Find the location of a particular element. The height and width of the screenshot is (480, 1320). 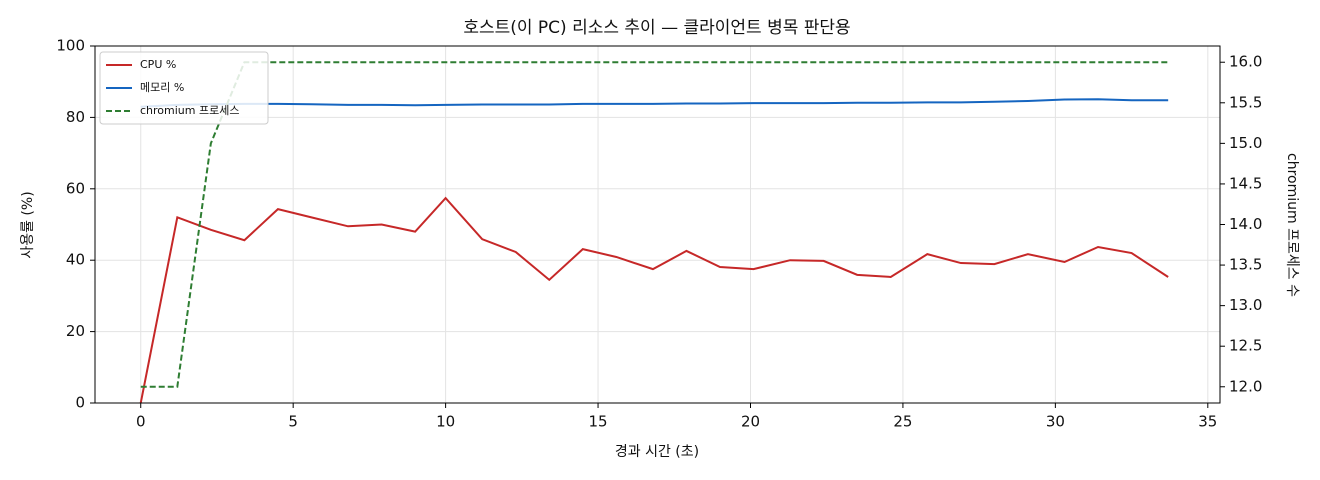

series-line is located at coordinates (654, 103).